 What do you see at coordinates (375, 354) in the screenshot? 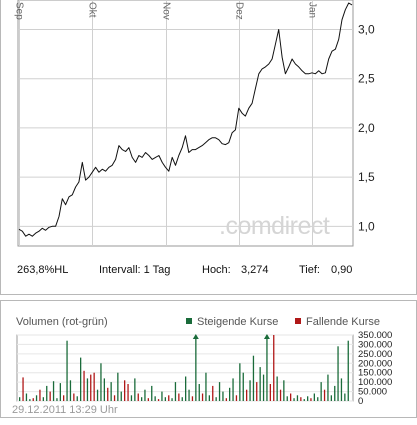
I see `volume-y-tick-label: 250.000` at bounding box center [375, 354].